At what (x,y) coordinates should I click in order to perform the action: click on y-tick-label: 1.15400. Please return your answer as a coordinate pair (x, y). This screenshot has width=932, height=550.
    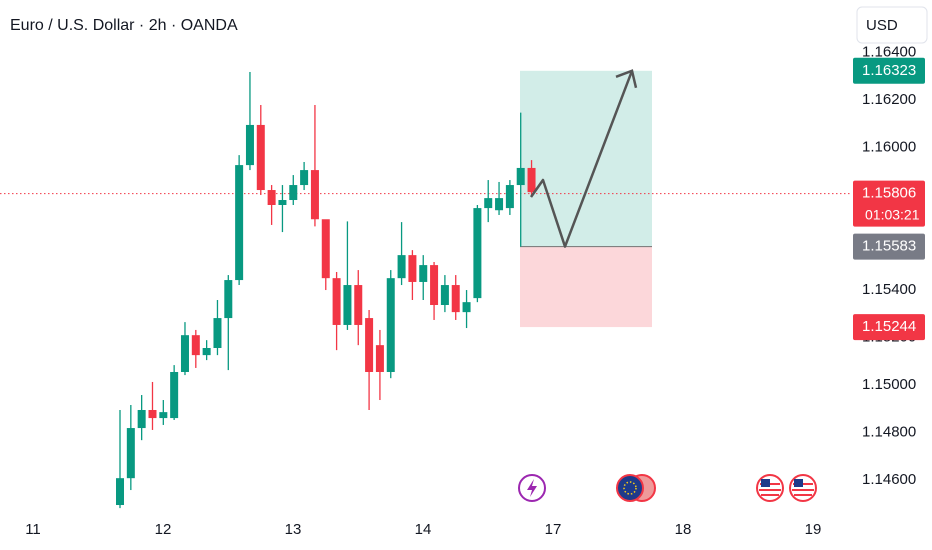
    Looking at the image, I should click on (889, 289).